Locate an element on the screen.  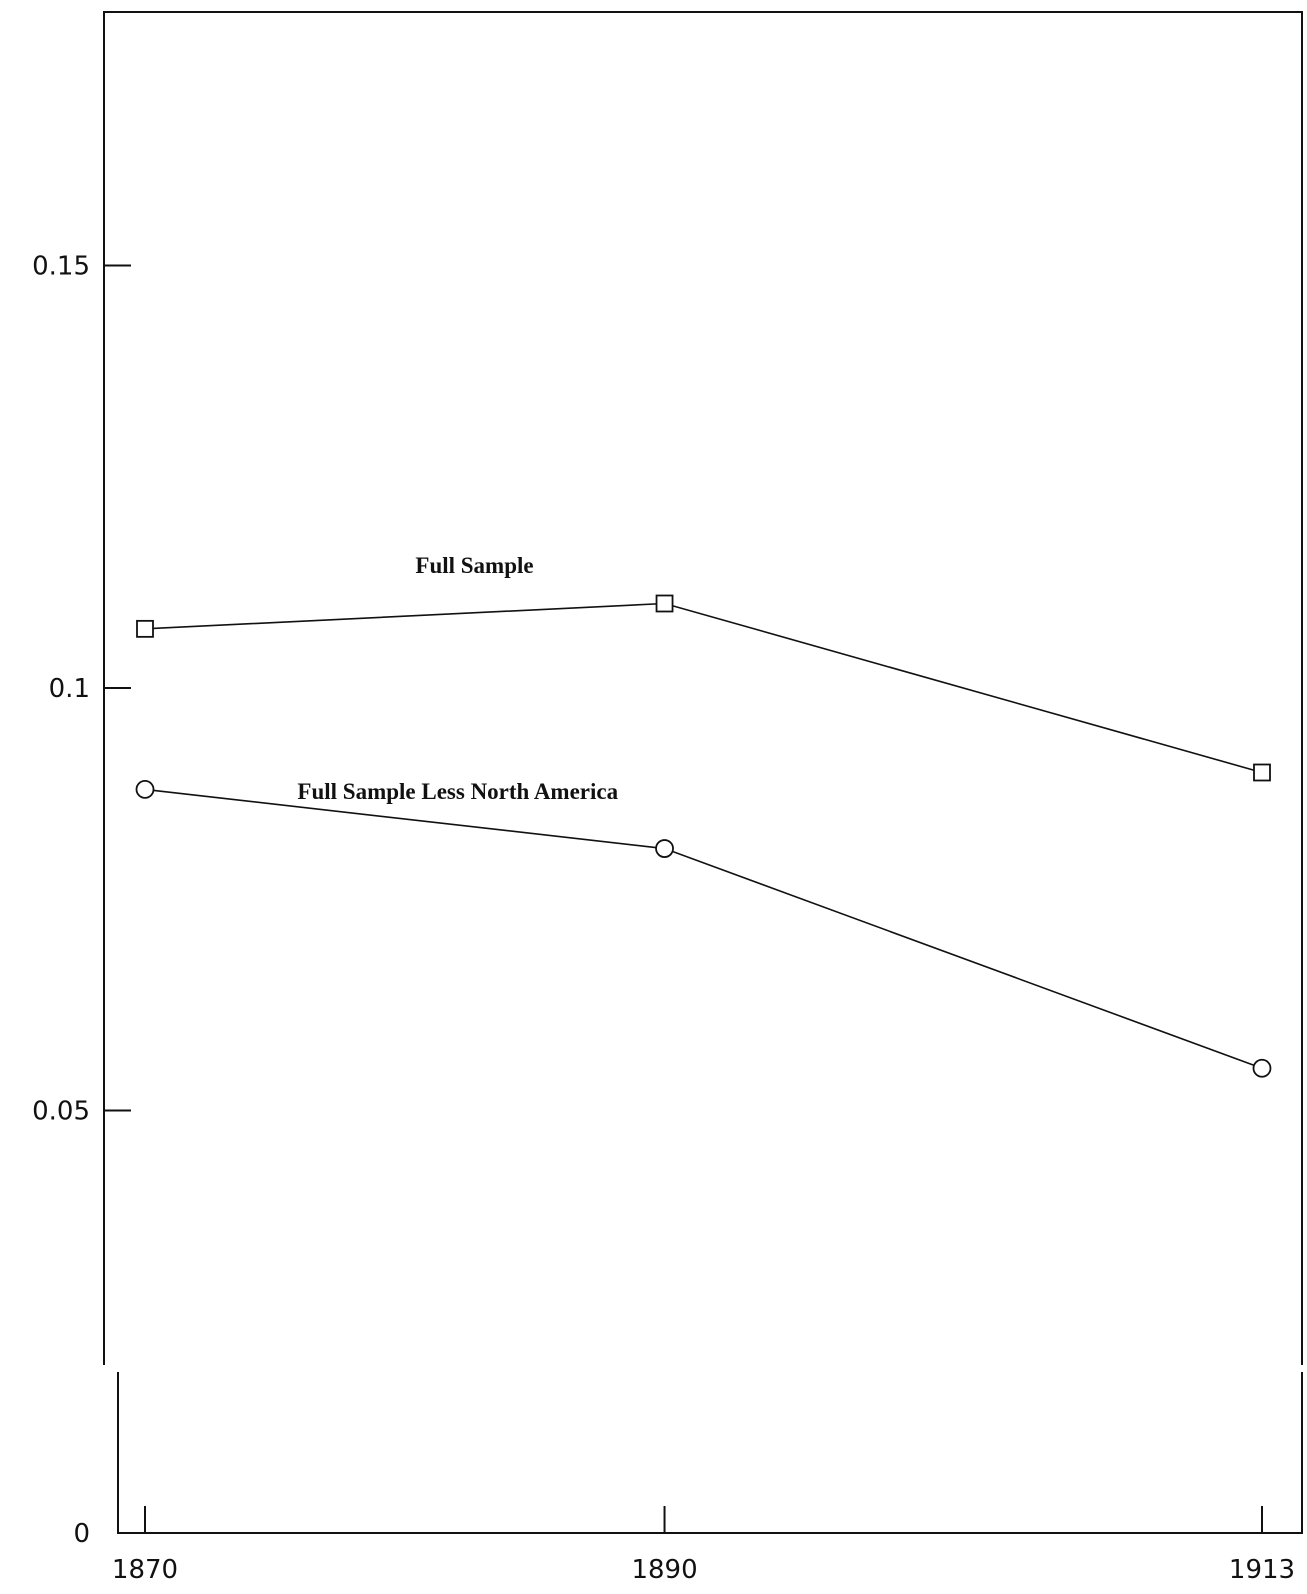
x-tick-label: 1913 is located at coordinates (1262, 1570).